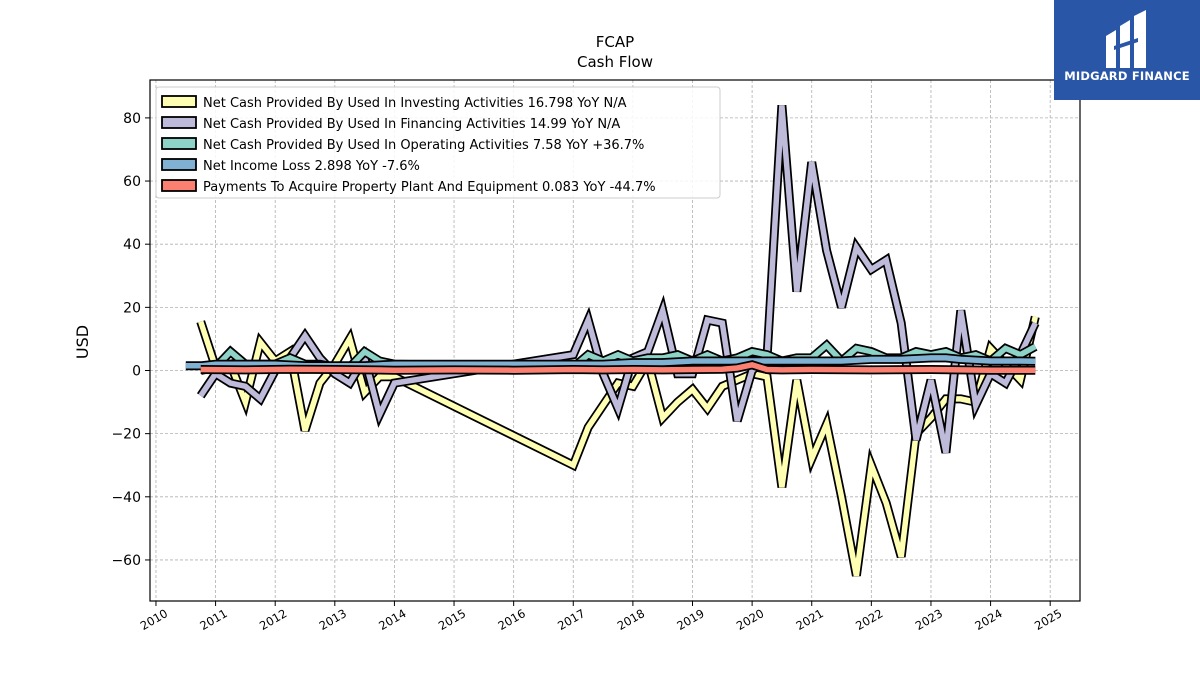 This screenshot has height=675, width=1200. What do you see at coordinates (213, 619) in the screenshot?
I see `x-tick-label: 2011` at bounding box center [213, 619].